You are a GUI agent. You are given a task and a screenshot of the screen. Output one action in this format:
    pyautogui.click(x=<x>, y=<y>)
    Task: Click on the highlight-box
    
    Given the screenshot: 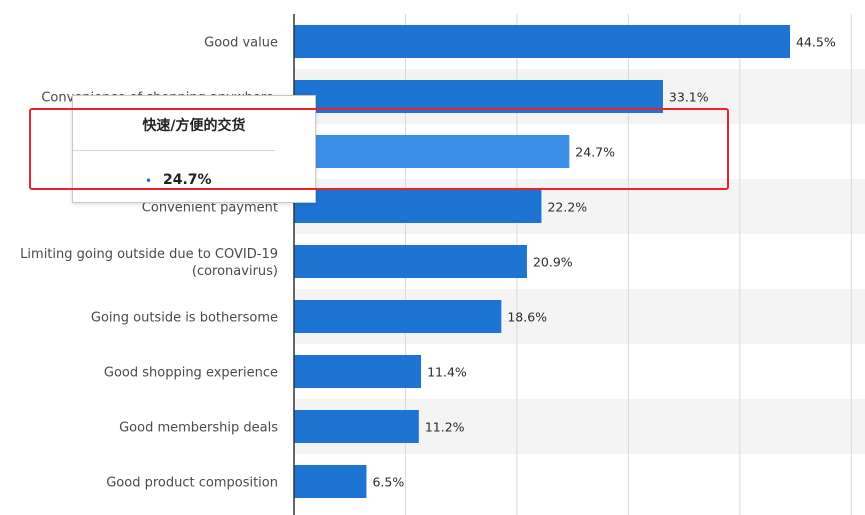 What is the action you would take?
    pyautogui.click(x=379, y=149)
    